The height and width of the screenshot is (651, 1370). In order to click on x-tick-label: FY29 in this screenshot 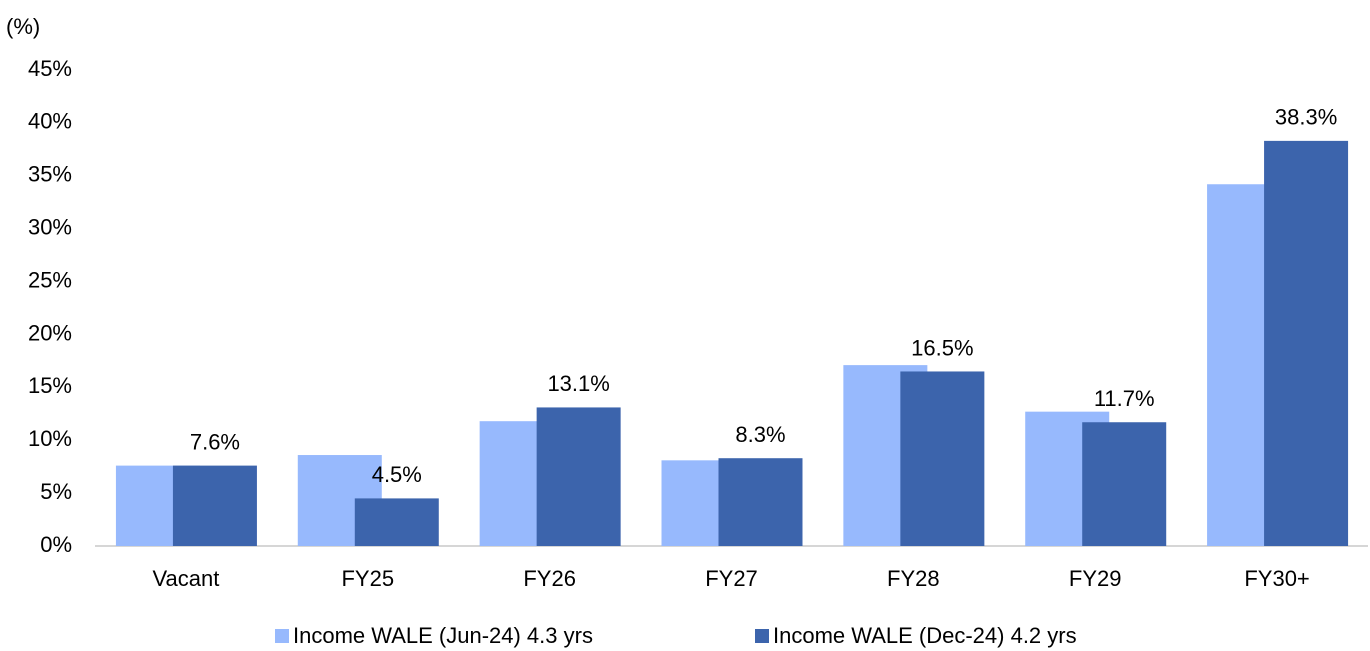, I will do `click(1095, 578)`.